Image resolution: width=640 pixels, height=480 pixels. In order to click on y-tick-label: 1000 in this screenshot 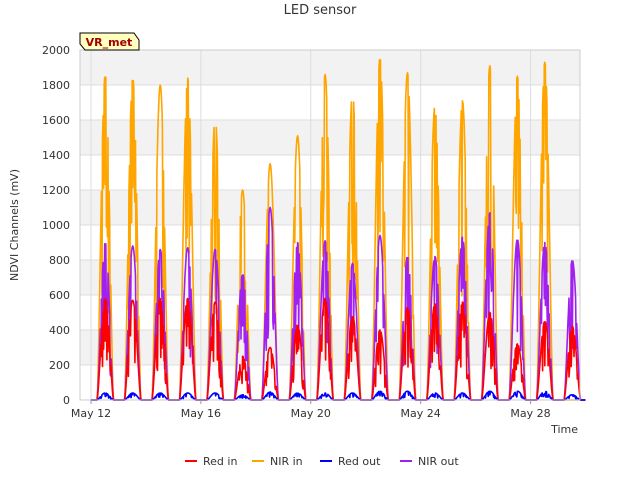, I will do `click(56, 225)`.